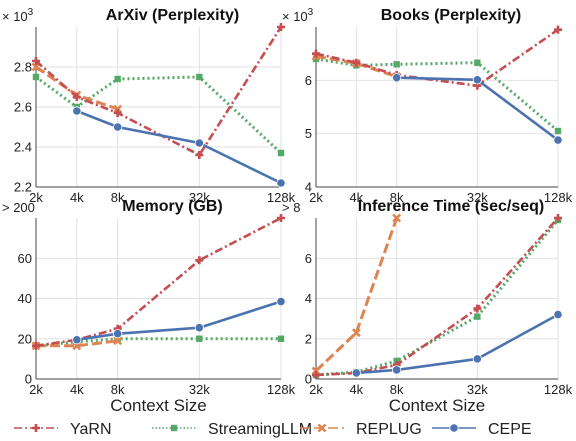  I want to click on y-tick-label: 2.6, so click(23, 107).